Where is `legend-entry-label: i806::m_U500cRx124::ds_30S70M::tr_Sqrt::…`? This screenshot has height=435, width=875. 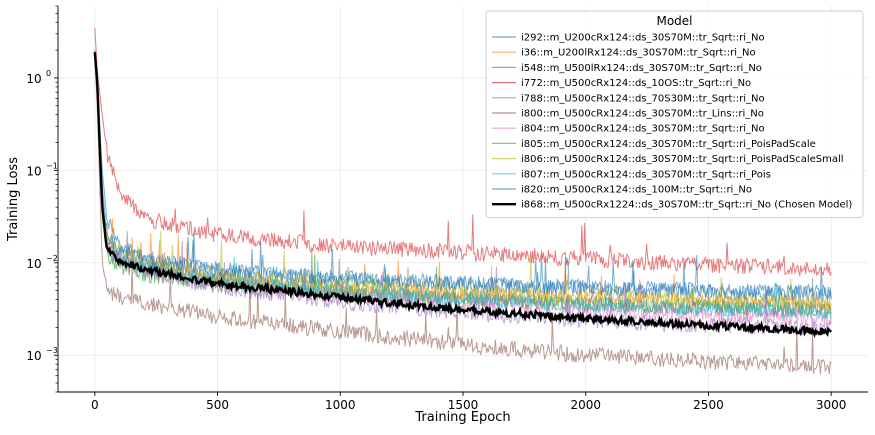
legend-entry-label: i806::m_U500cRx124::ds_30S70M::tr_Sqrt::… is located at coordinates (682, 159).